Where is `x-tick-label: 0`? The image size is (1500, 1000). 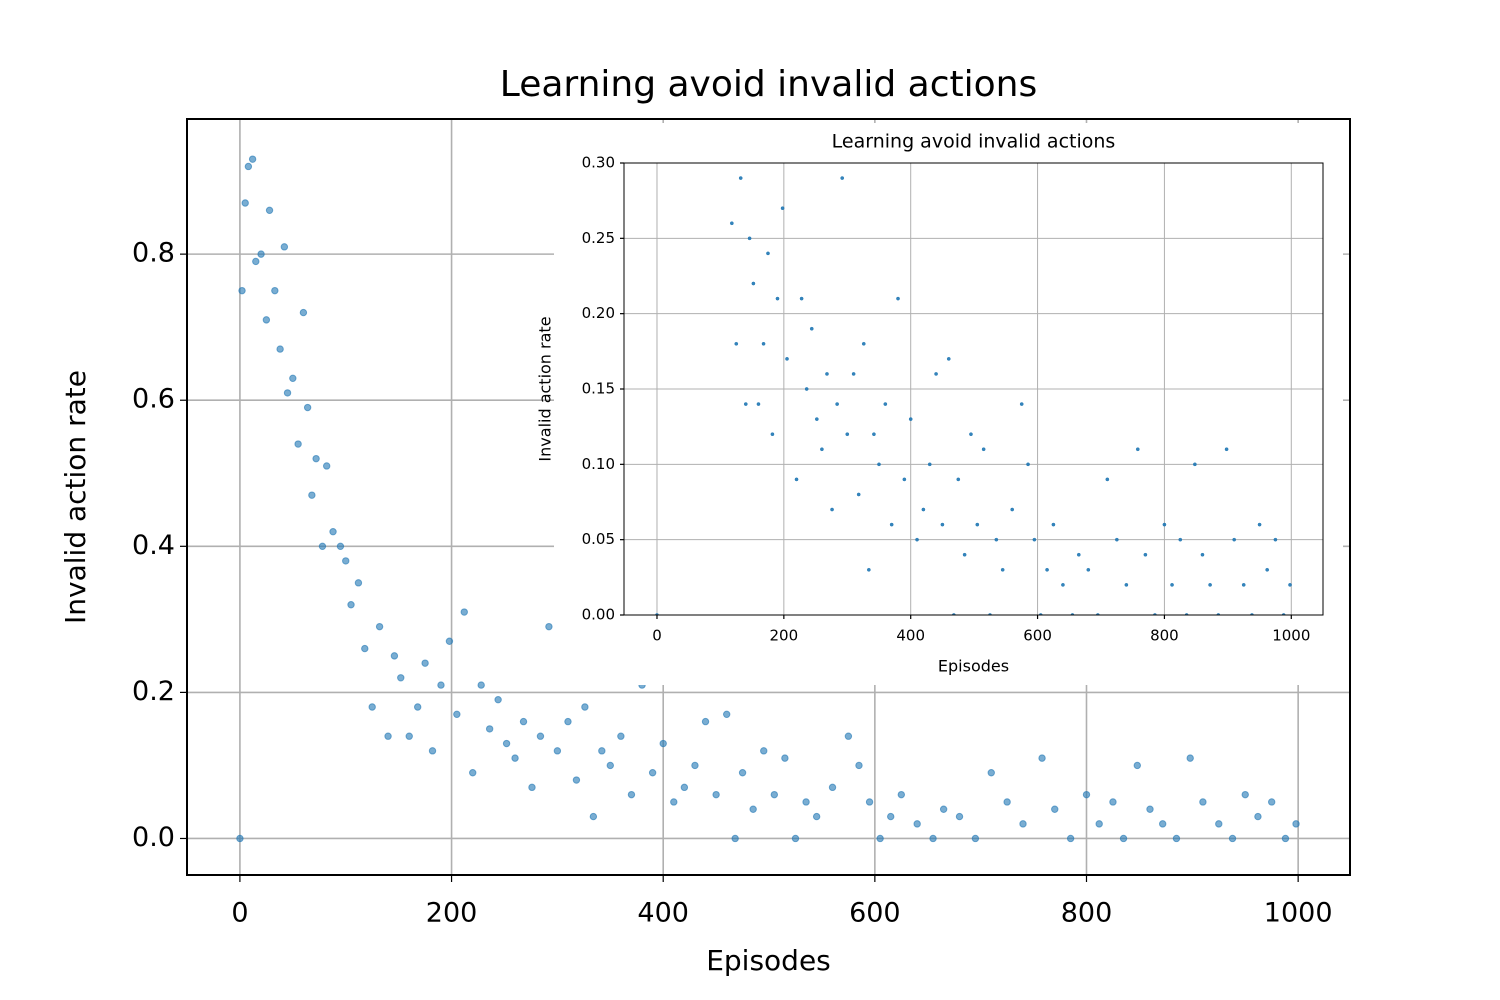
x-tick-label: 0 is located at coordinates (657, 636).